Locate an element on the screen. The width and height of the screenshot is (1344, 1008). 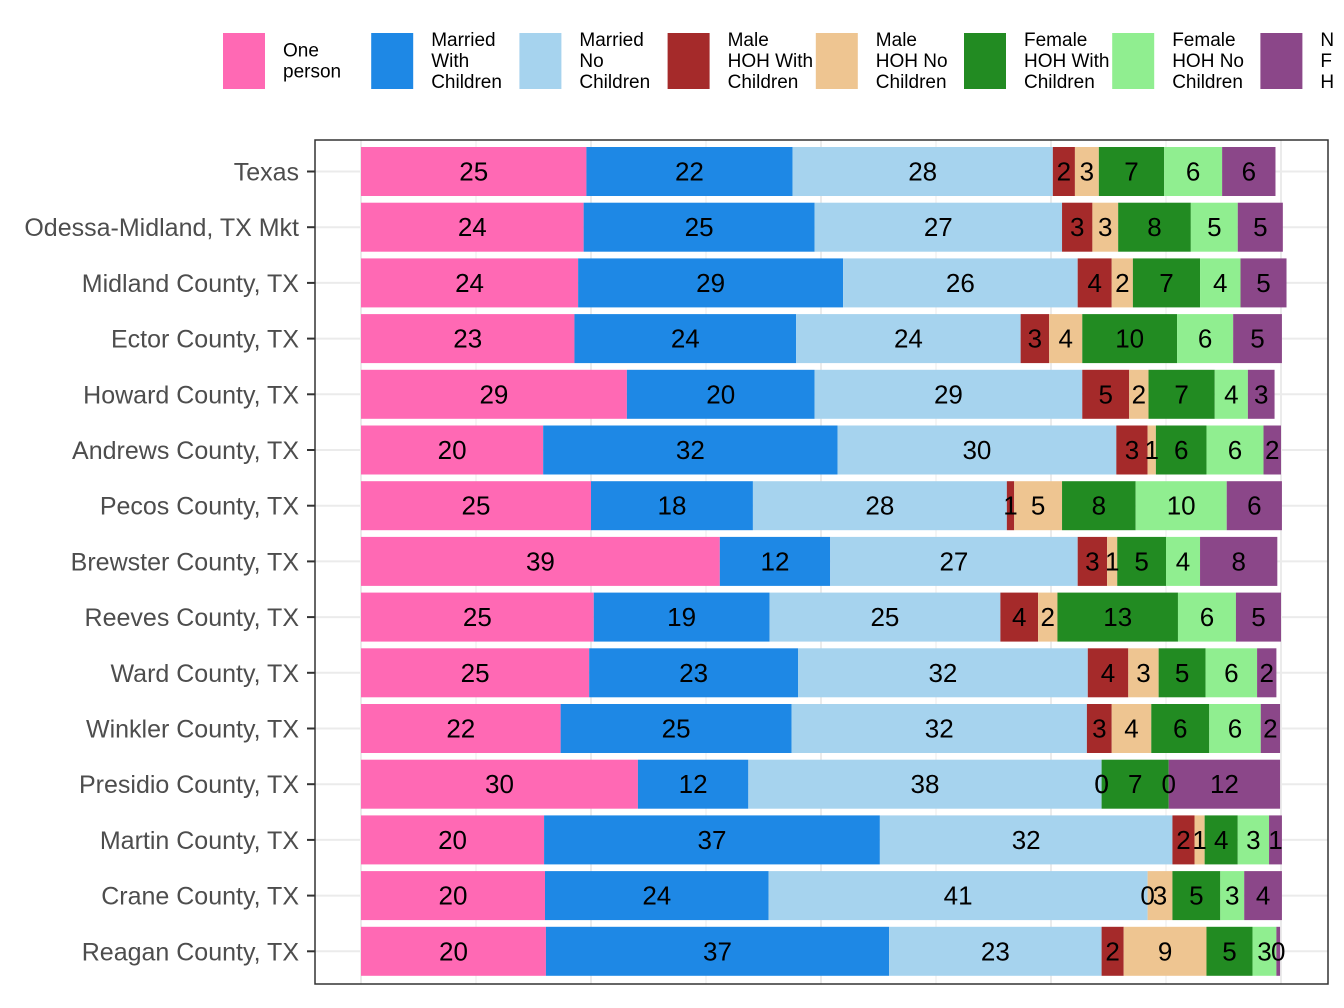
data-label: 39 is located at coordinates (540, 561).